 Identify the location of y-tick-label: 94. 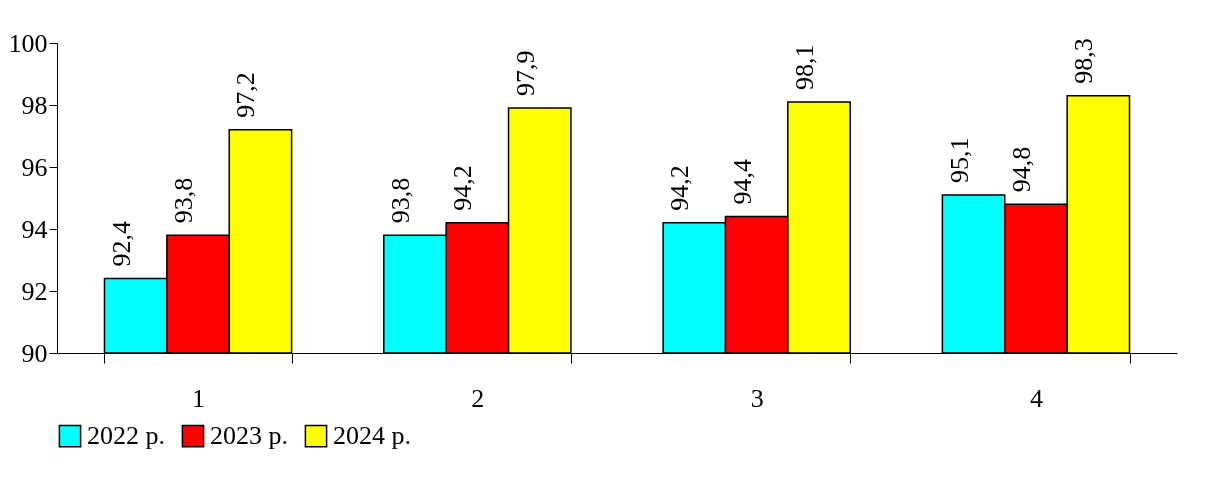
(34, 229).